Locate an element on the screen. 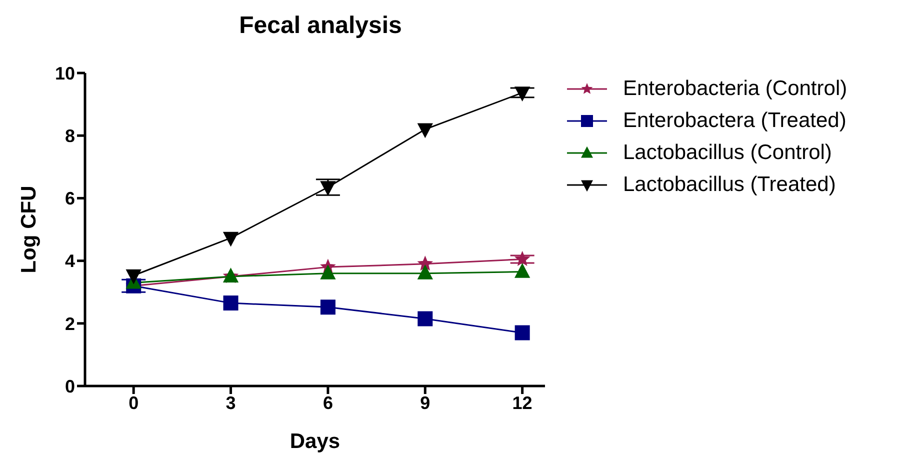 This screenshot has height=468, width=917. legend-label: Enterobacteria (Control) is located at coordinates (735, 89).